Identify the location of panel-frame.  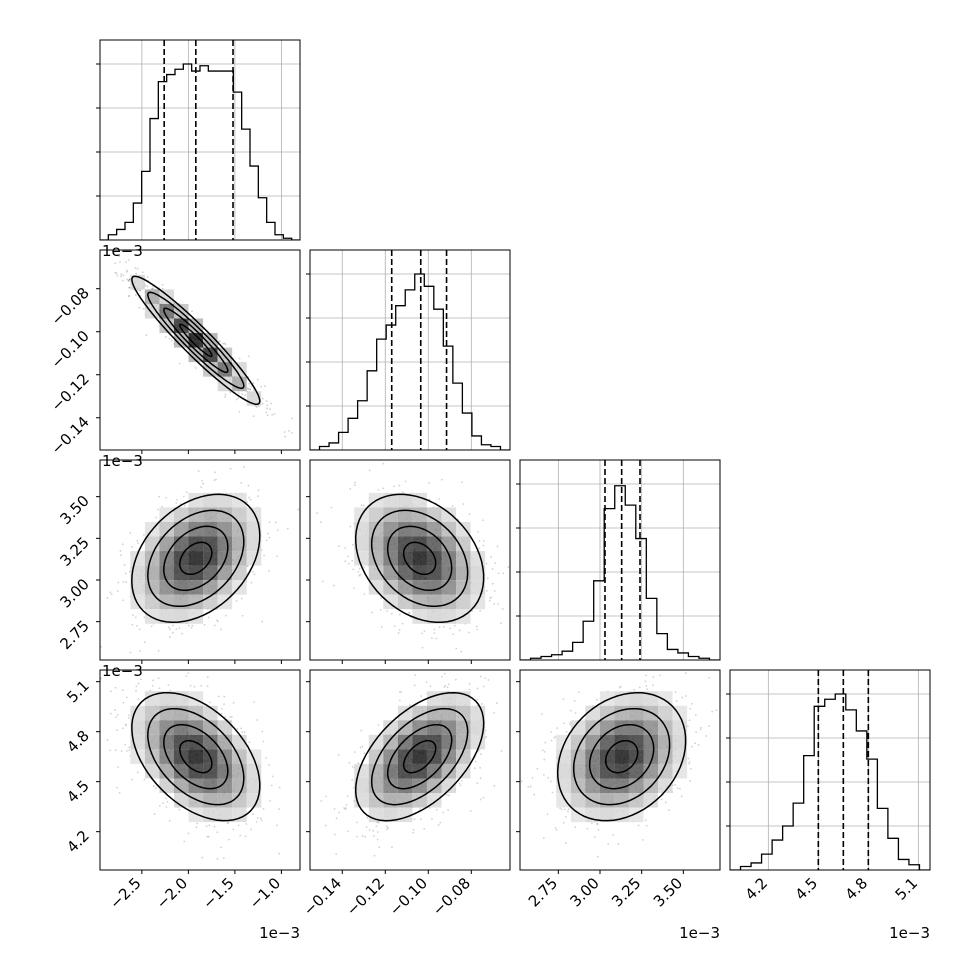
(200, 560).